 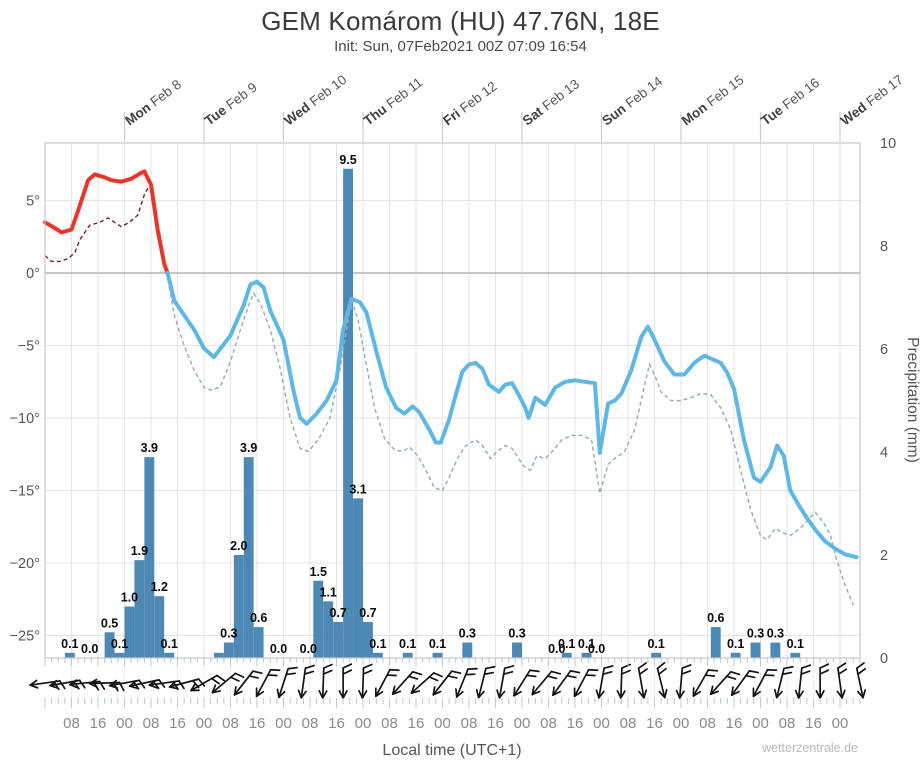 What do you see at coordinates (357, 489) in the screenshot?
I see `precip-bar-label: 3.1` at bounding box center [357, 489].